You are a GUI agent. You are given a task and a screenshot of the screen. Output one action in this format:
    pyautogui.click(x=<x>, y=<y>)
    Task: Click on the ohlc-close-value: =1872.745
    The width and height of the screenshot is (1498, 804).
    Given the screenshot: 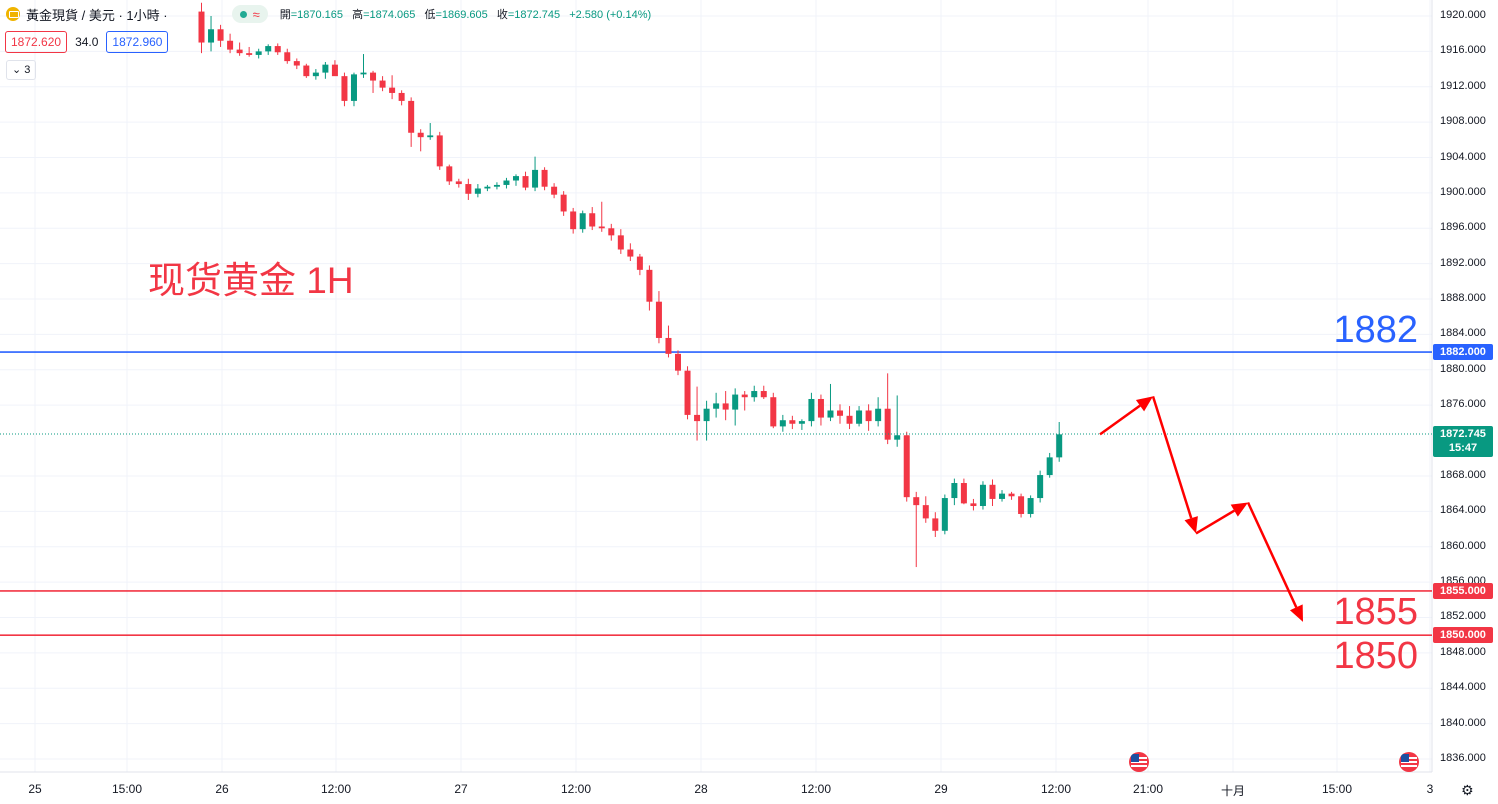 What is the action you would take?
    pyautogui.click(x=534, y=15)
    